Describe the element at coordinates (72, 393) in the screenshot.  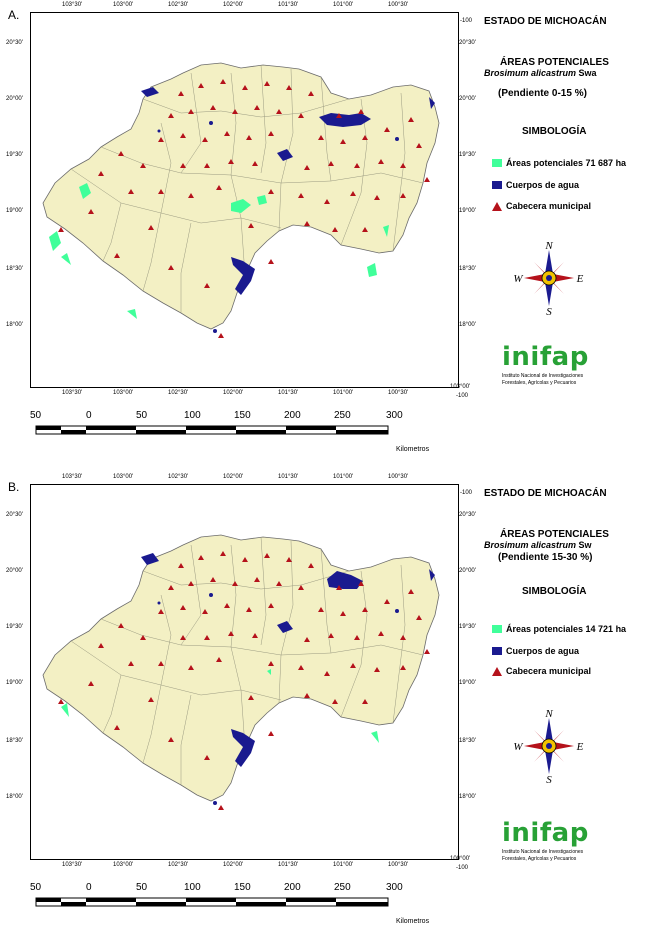
I see `longitude-label-bottom: 103°30'` at that location.